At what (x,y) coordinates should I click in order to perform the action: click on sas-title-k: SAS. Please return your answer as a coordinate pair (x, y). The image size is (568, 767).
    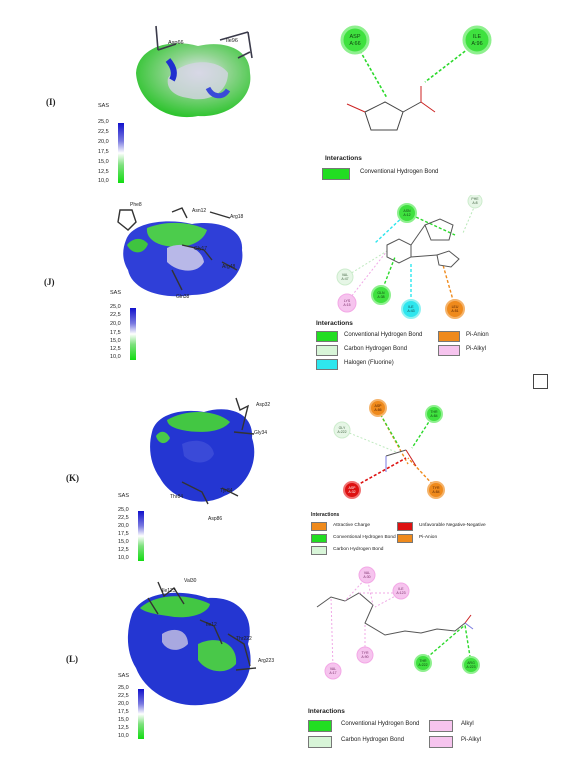
    Looking at the image, I should click on (124, 496).